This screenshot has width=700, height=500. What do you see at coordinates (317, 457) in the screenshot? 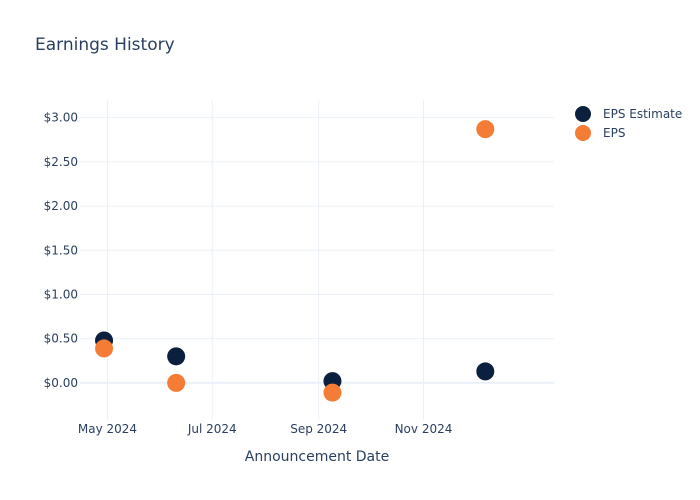
I see `x-axis-title: Announcement Date` at bounding box center [317, 457].